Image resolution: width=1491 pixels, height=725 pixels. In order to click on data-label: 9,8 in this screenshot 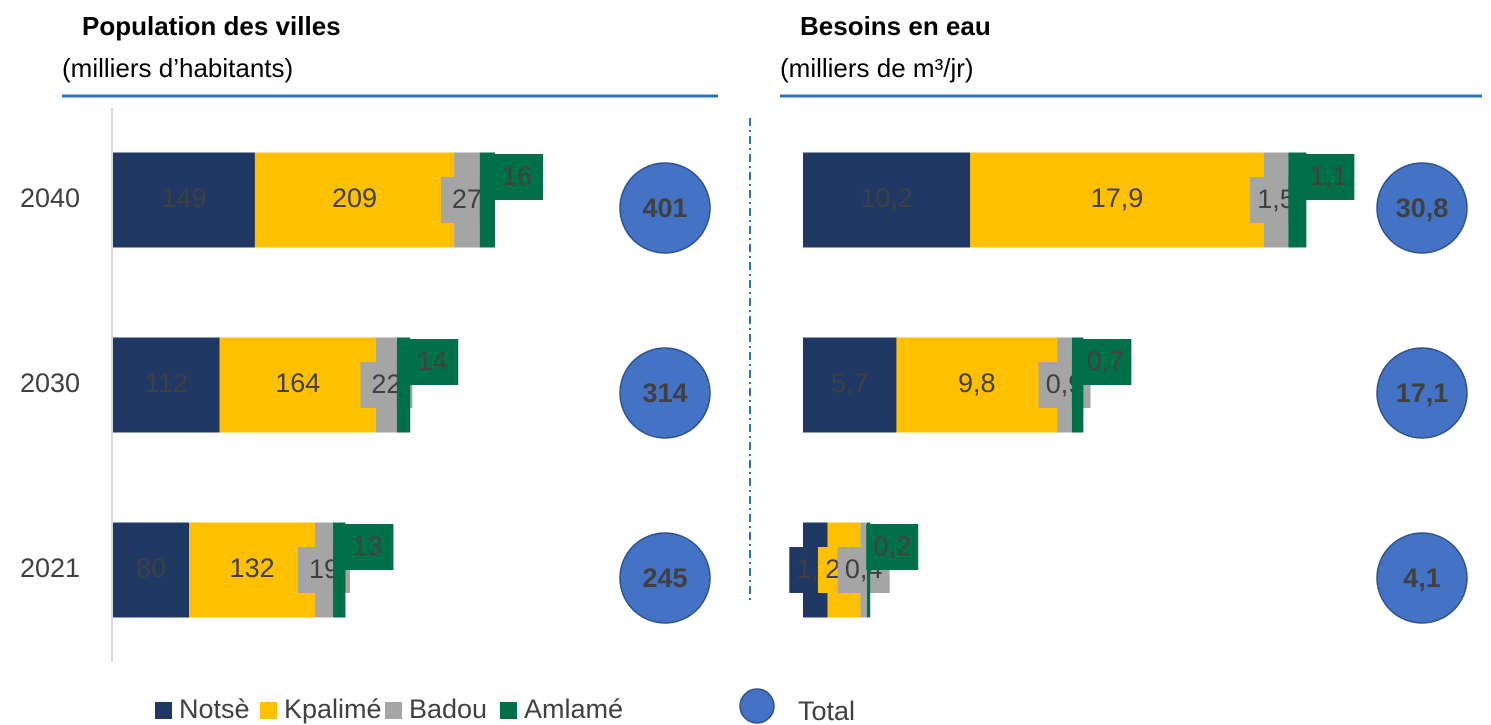, I will do `click(977, 383)`.